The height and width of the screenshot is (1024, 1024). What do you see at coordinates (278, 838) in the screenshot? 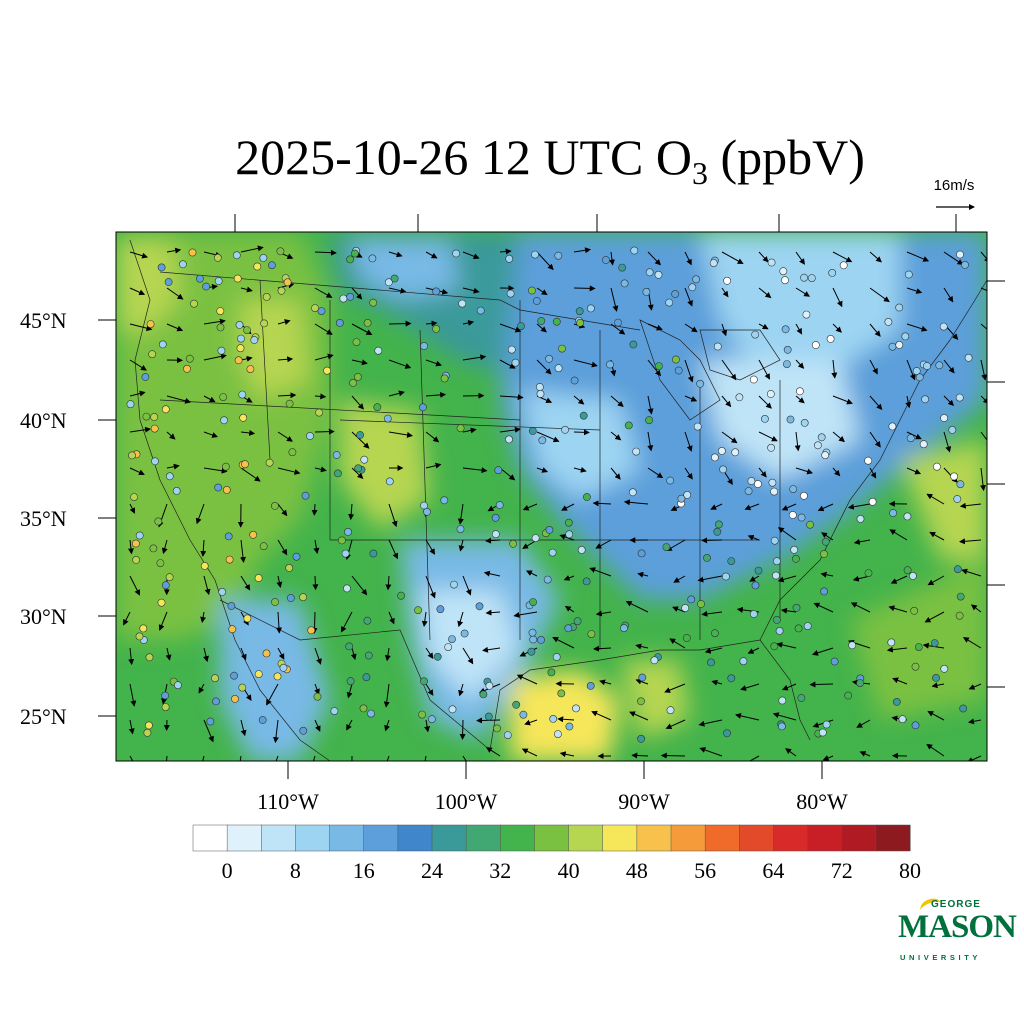
I see `colorbar-swatch` at bounding box center [278, 838].